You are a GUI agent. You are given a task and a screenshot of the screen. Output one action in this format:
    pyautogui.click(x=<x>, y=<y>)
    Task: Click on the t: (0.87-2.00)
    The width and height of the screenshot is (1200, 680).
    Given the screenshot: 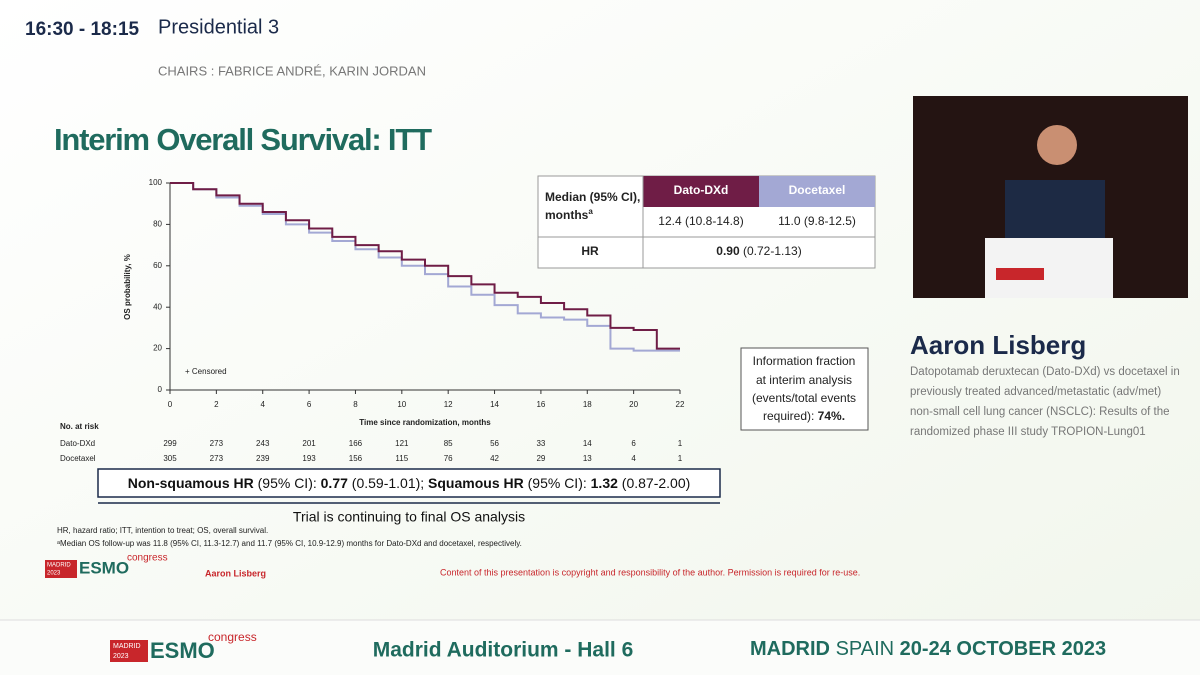 What is the action you would take?
    pyautogui.click(x=656, y=483)
    